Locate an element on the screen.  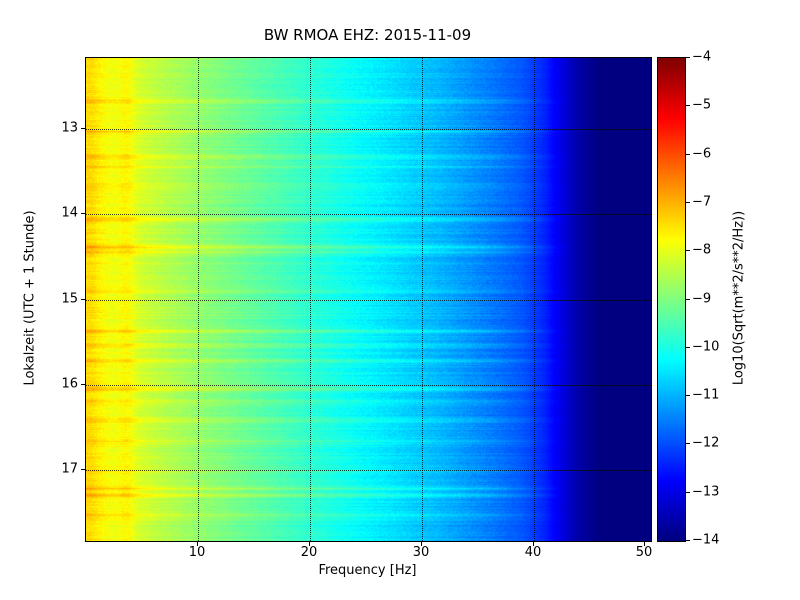
colorbar-tick-label: −9 is located at coordinates (702, 299).